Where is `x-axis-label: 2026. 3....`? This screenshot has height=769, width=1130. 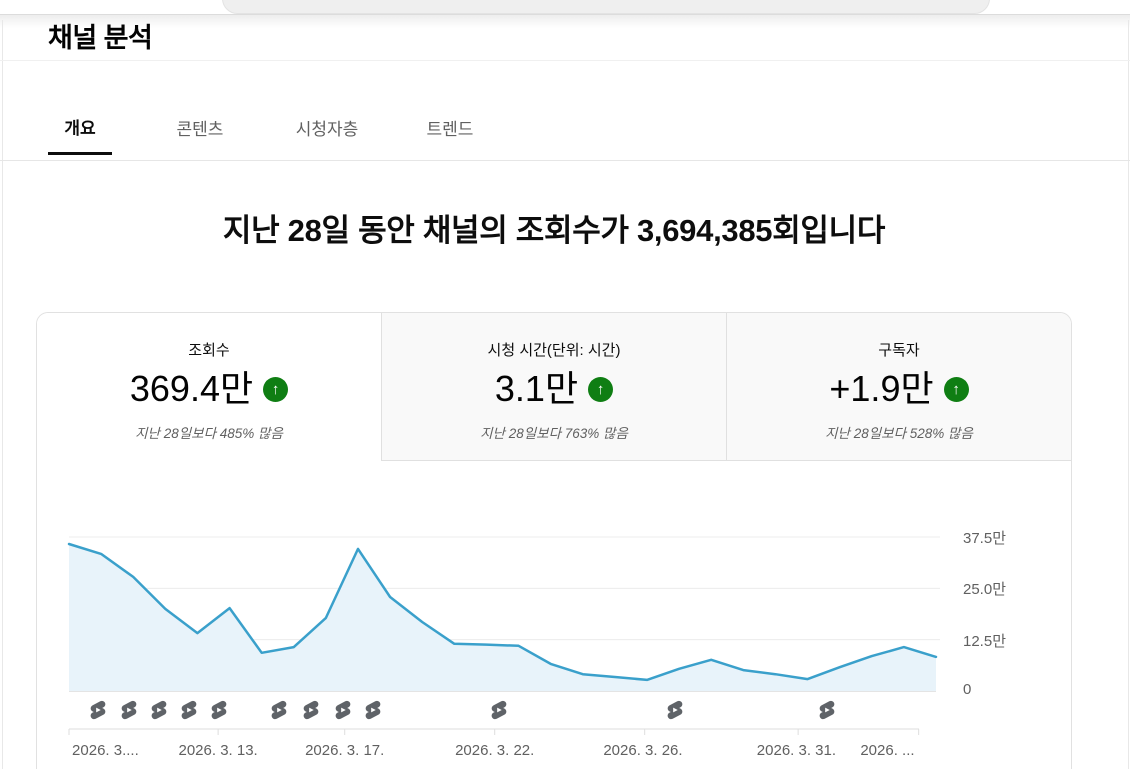 x-axis-label: 2026. 3.... is located at coordinates (105, 750).